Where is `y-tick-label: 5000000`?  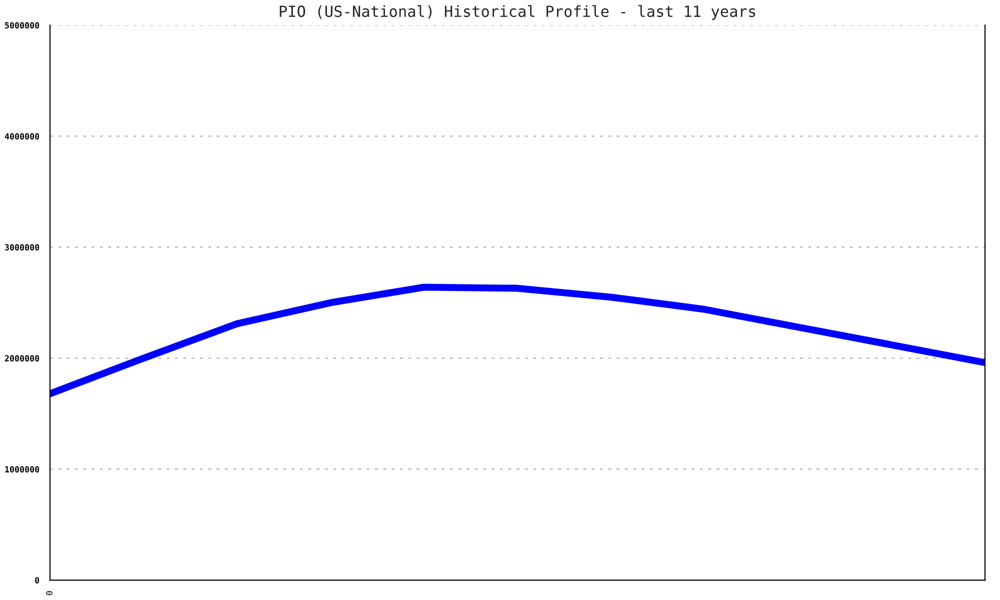
y-tick-label: 5000000 is located at coordinates (22, 25).